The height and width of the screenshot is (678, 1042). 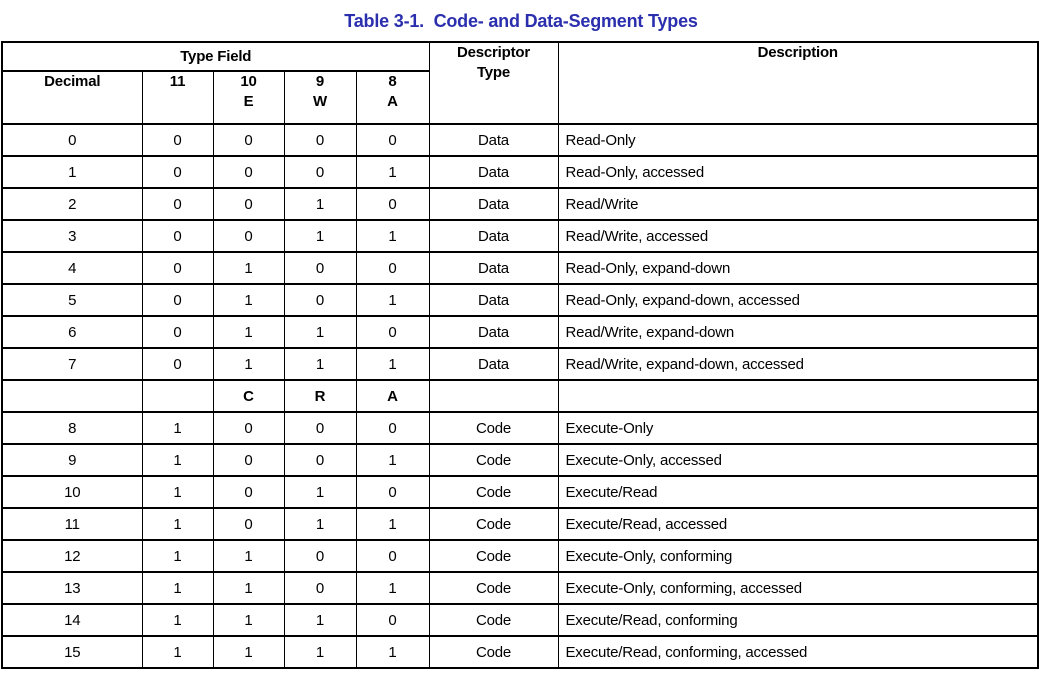 I want to click on table-row: 8 1 0 0 0 Code Execute-Only, so click(x=520, y=428).